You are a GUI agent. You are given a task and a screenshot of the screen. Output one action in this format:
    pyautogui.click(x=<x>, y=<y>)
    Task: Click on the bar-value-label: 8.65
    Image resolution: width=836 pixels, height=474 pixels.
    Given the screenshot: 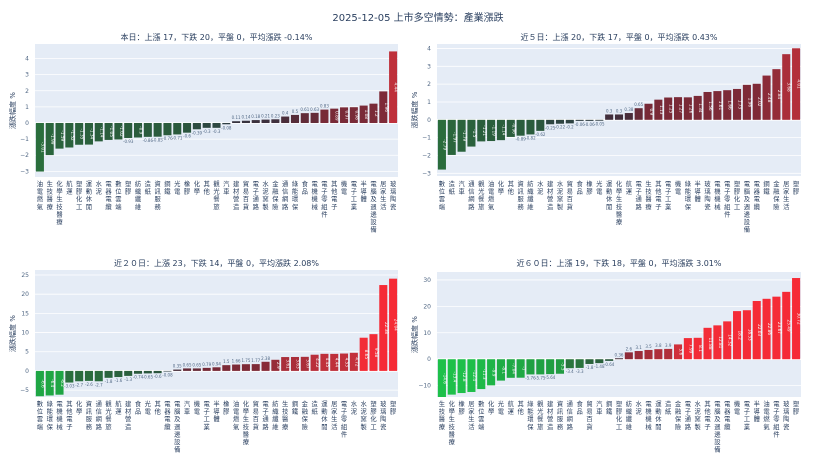 What is the action you would take?
    pyautogui.click(x=366, y=355)
    